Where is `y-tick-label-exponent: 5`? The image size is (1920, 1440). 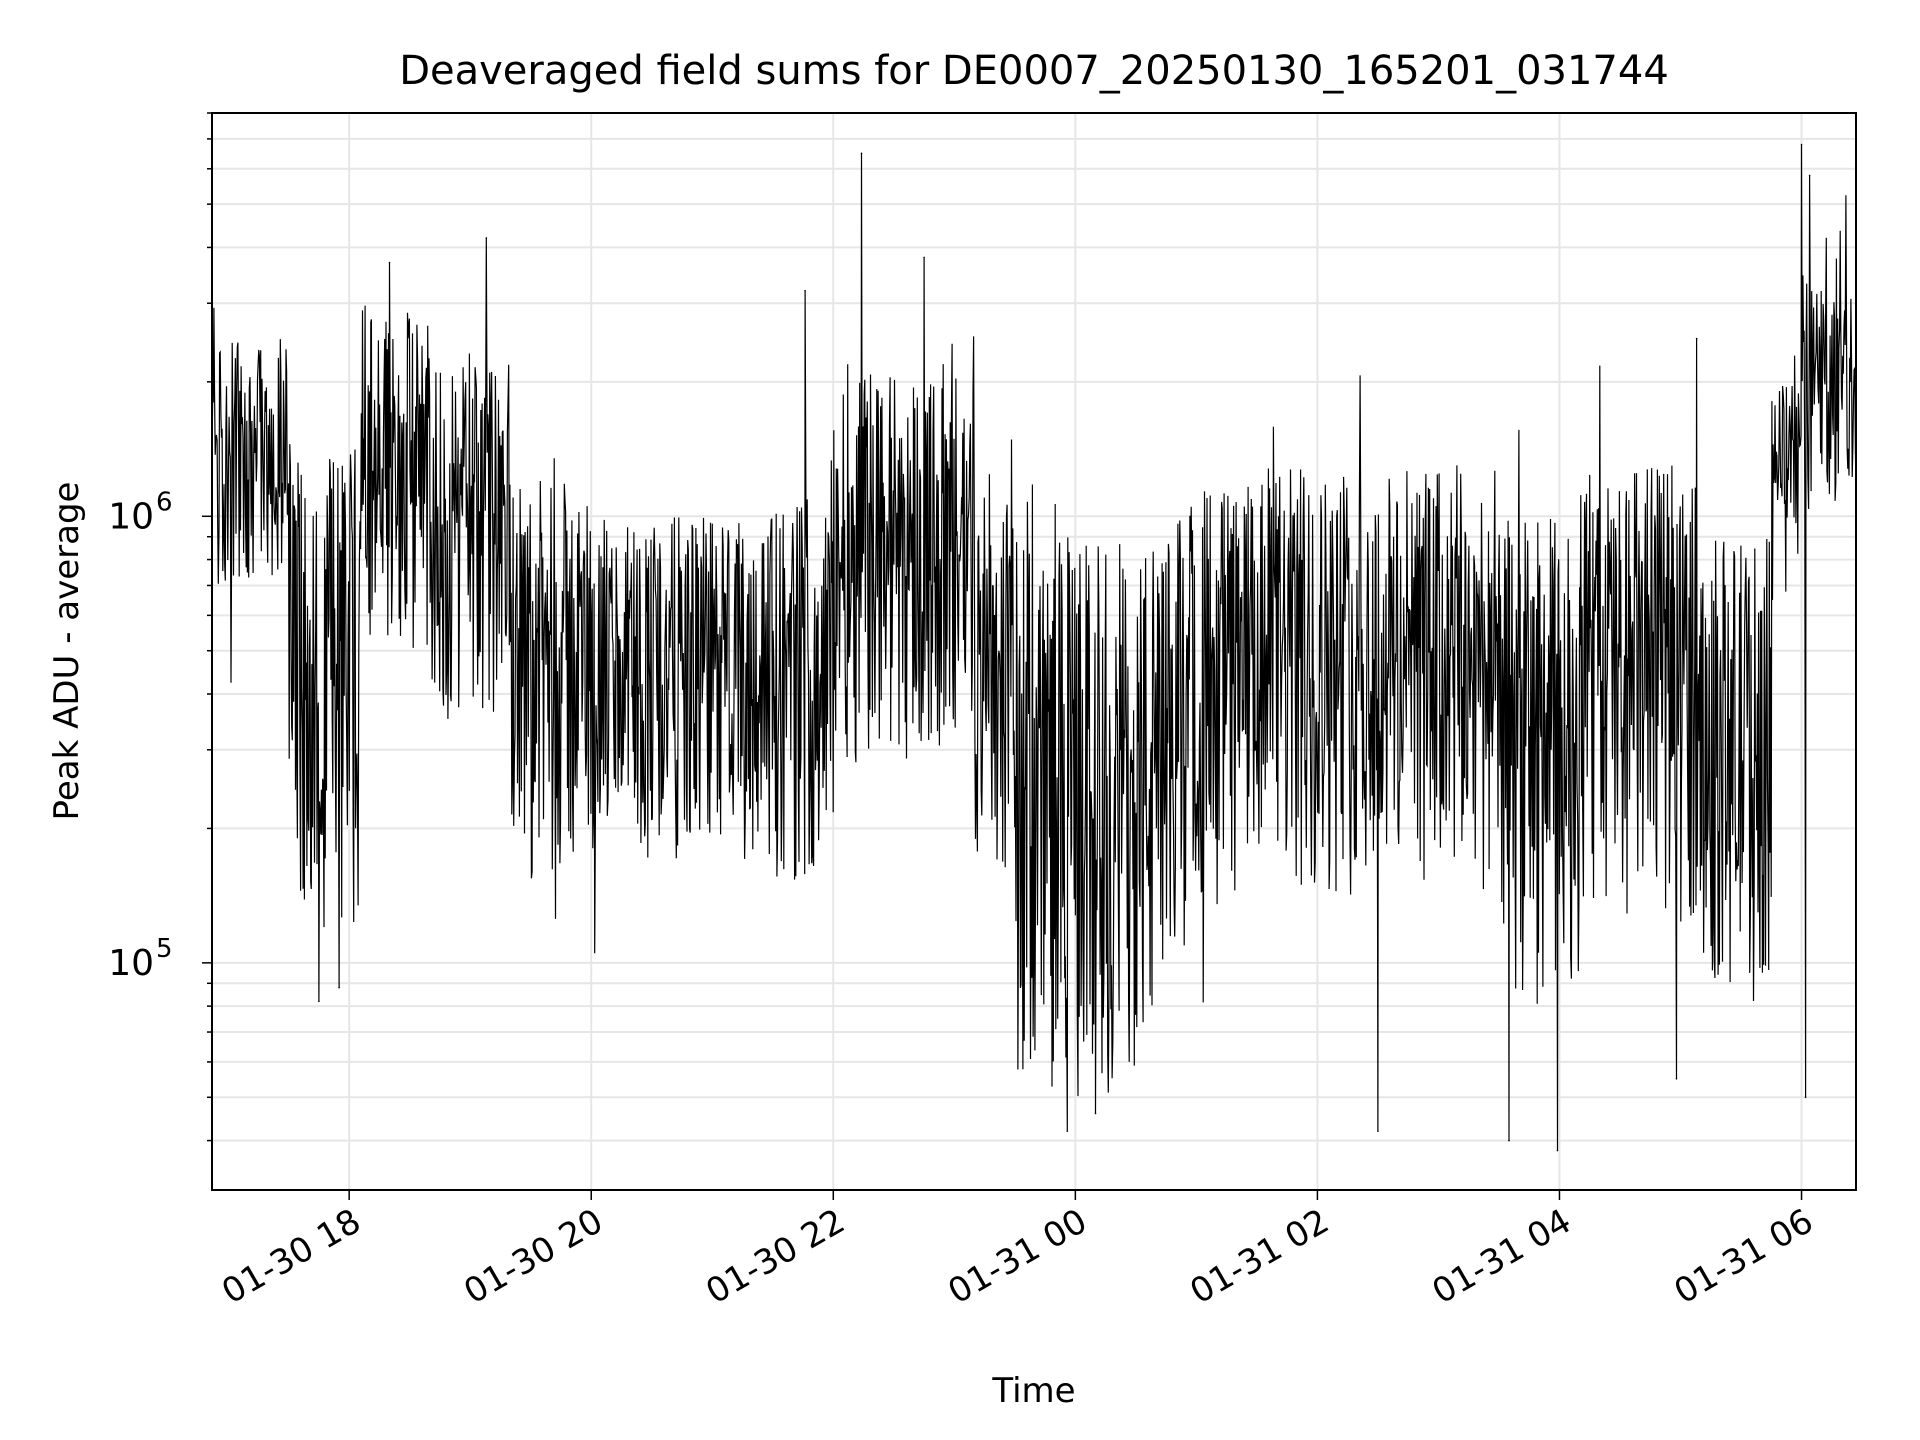 y-tick-label-exponent: 5 is located at coordinates (164, 949).